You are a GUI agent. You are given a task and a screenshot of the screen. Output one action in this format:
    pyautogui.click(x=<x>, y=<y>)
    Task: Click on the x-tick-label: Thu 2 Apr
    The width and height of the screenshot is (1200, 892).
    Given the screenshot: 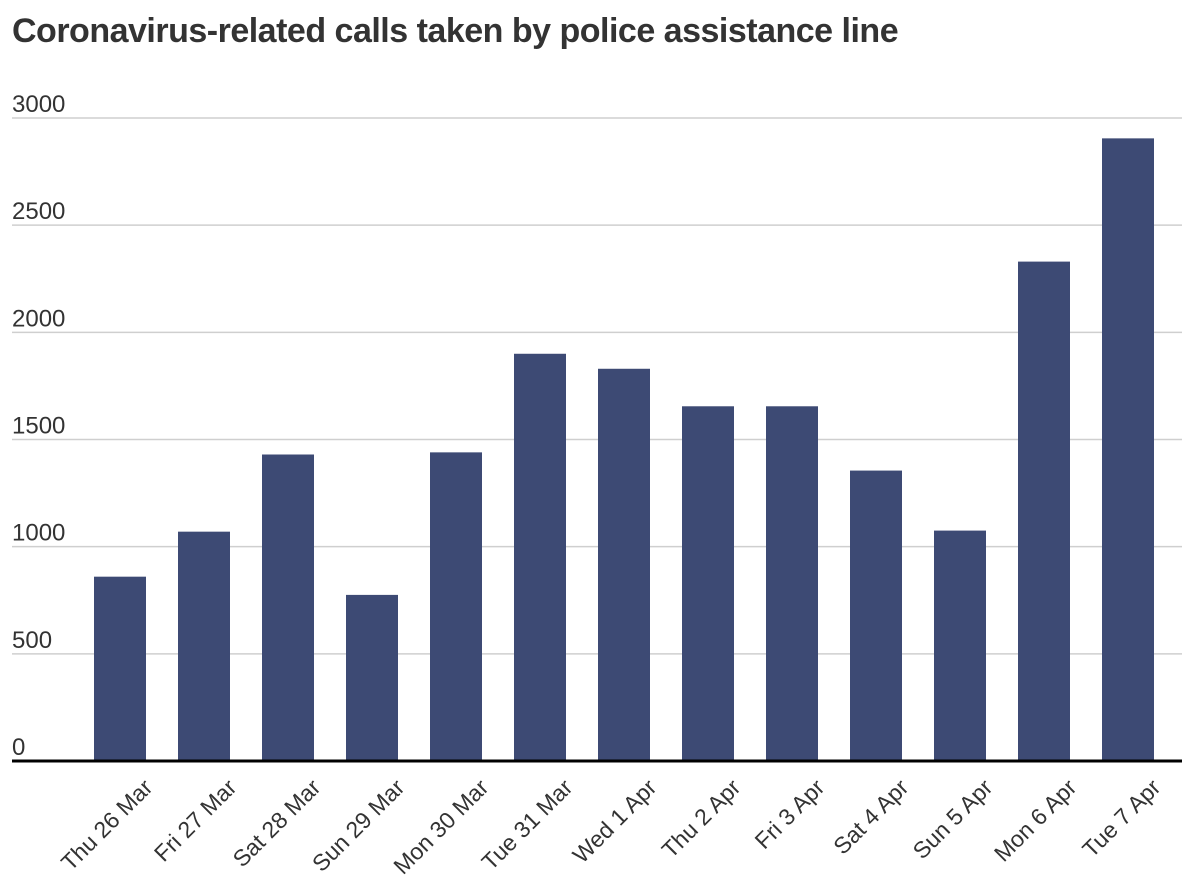 What is the action you would take?
    pyautogui.click(x=701, y=818)
    